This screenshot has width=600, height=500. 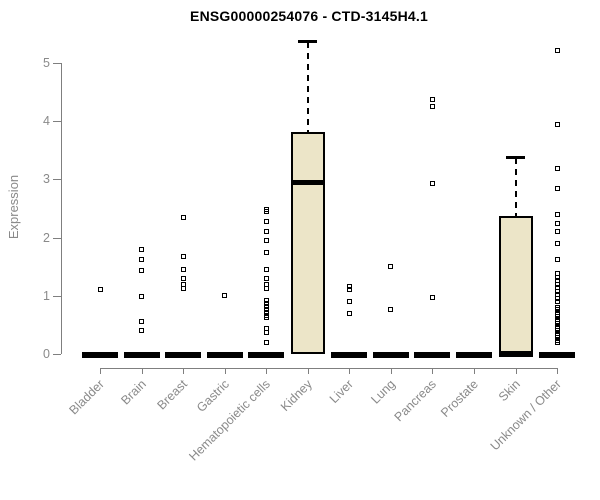 I want to click on y-tick-label: 1, so click(x=46, y=295).